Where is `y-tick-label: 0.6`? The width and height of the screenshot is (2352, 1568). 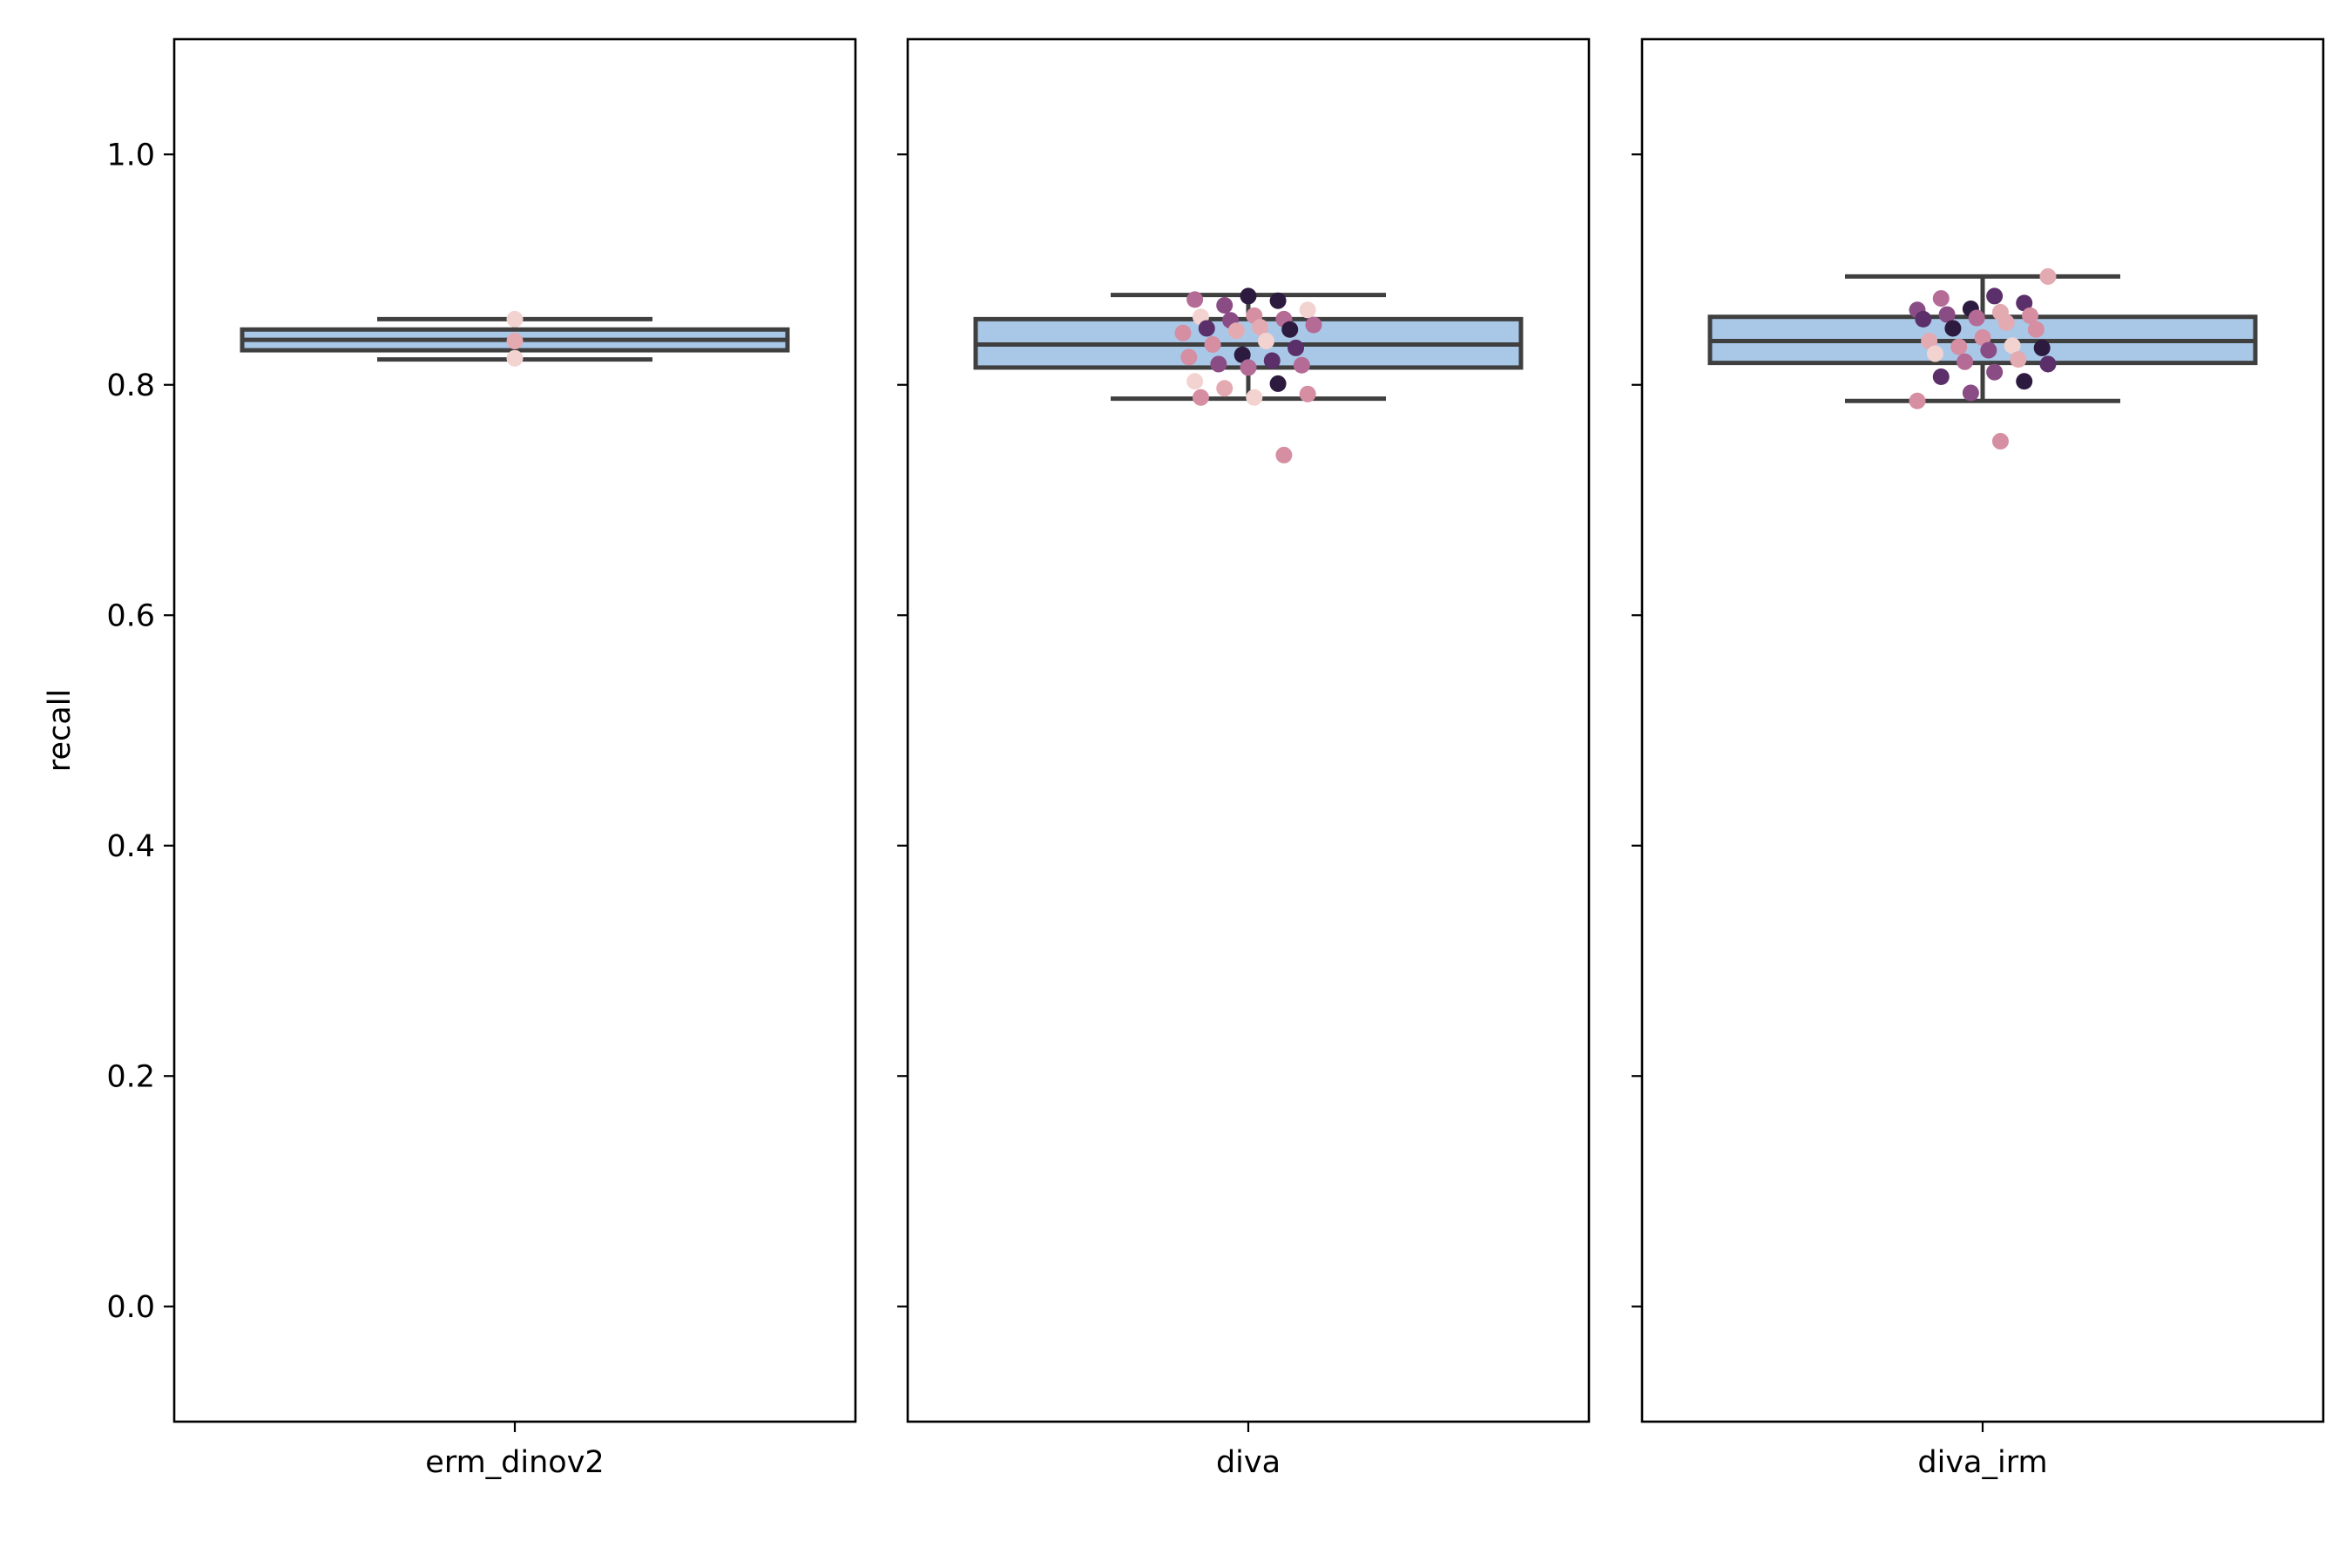 y-tick-label: 0.6 is located at coordinates (130, 615).